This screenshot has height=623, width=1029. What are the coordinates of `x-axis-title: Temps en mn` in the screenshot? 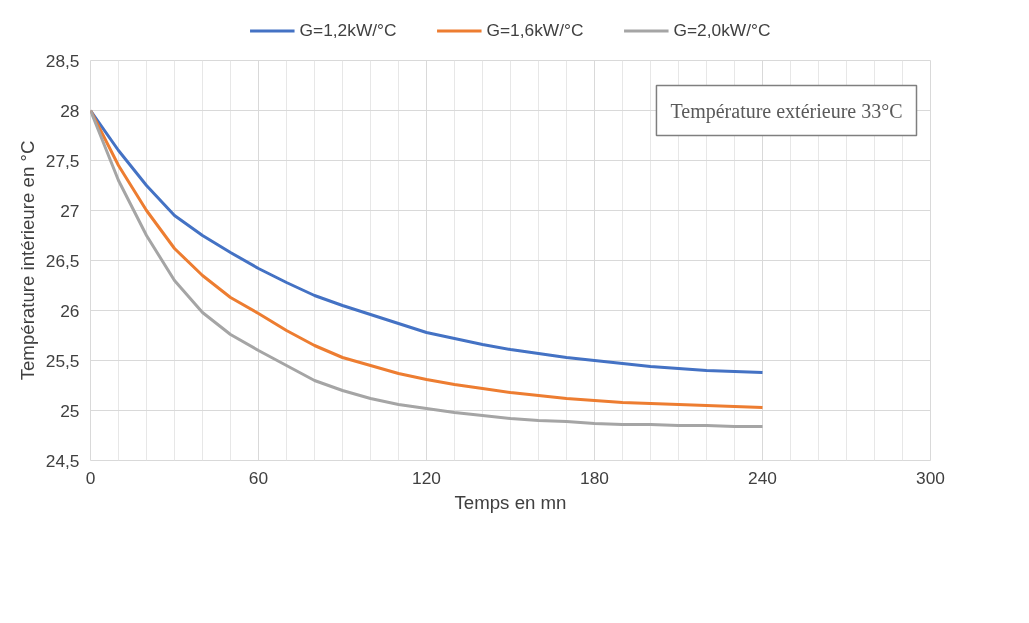 It's located at (510, 502).